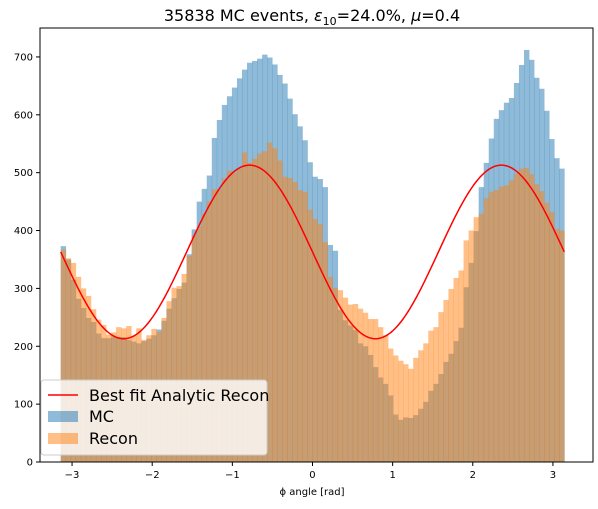  Describe the element at coordinates (63, 438) in the screenshot. I see `legend-recon-swatch` at that location.